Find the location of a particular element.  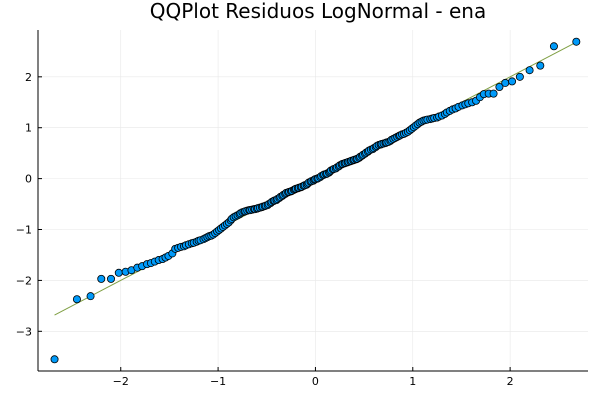

y-tick-label: 0 is located at coordinates (28, 179).